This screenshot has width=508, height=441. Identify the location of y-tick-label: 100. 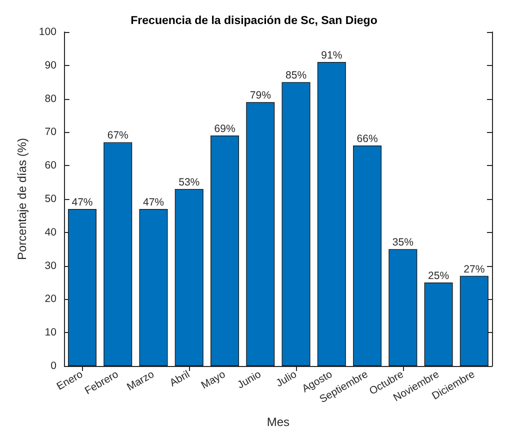
(47, 32).